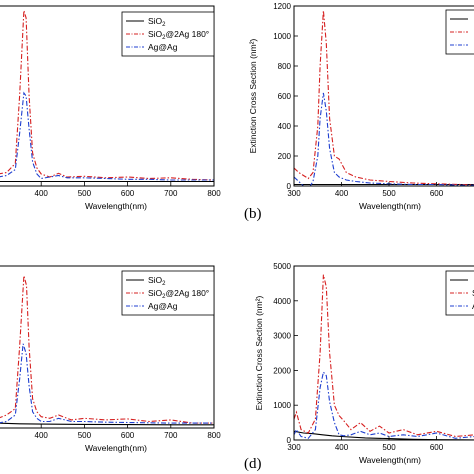  Describe the element at coordinates (282, 266) in the screenshot. I see `y-tick-label: 5000` at that location.